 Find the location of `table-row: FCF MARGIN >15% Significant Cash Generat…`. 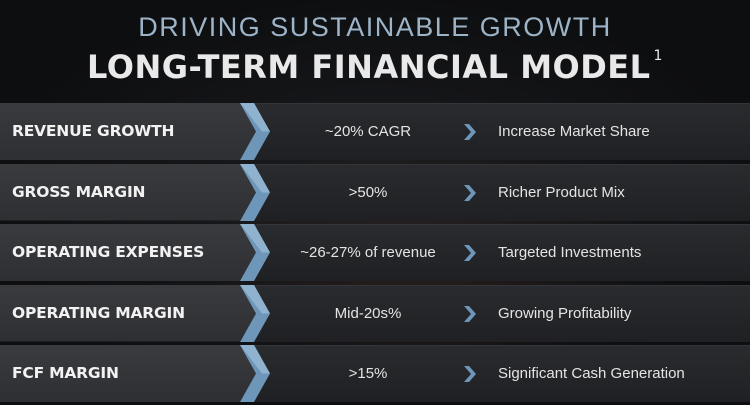

table-row: FCF MARGIN >15% Significant Cash Generat… is located at coordinates (375, 373).